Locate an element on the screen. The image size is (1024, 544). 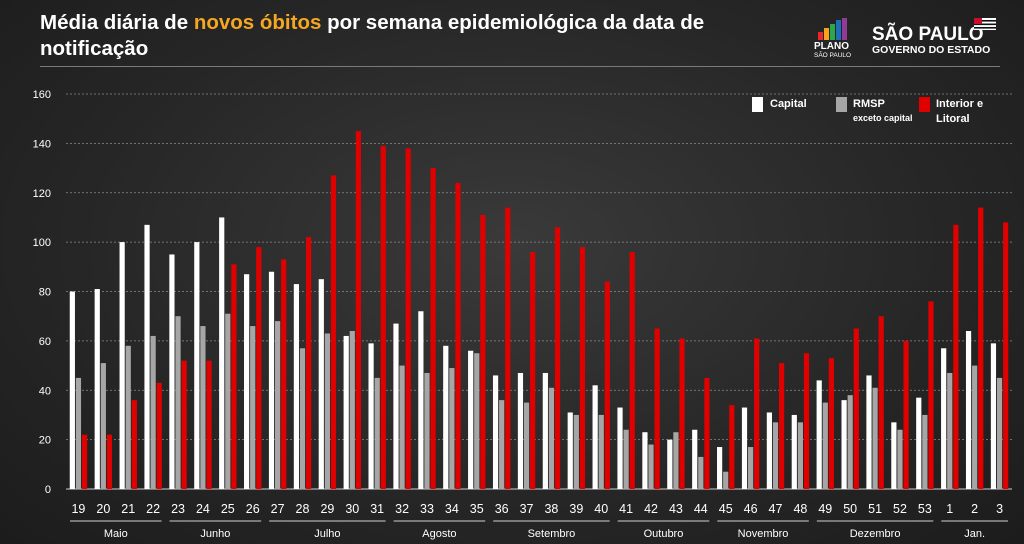
y-axis: 0 20 40 60 80 100 120 140 160 is located at coordinates (42, 292).